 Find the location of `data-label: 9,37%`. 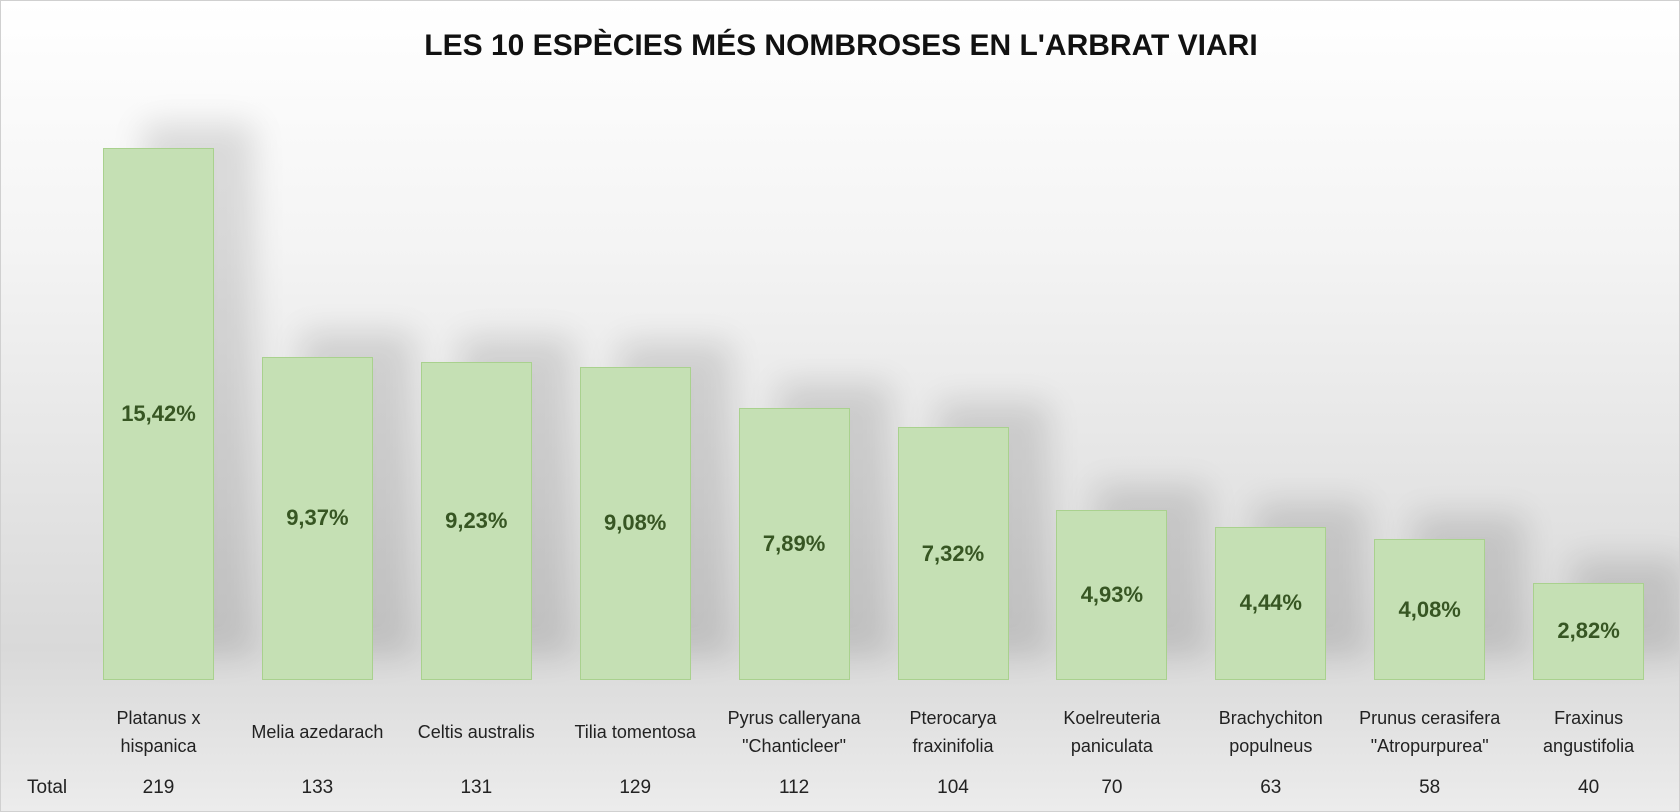

data-label: 9,37% is located at coordinates (317, 518).